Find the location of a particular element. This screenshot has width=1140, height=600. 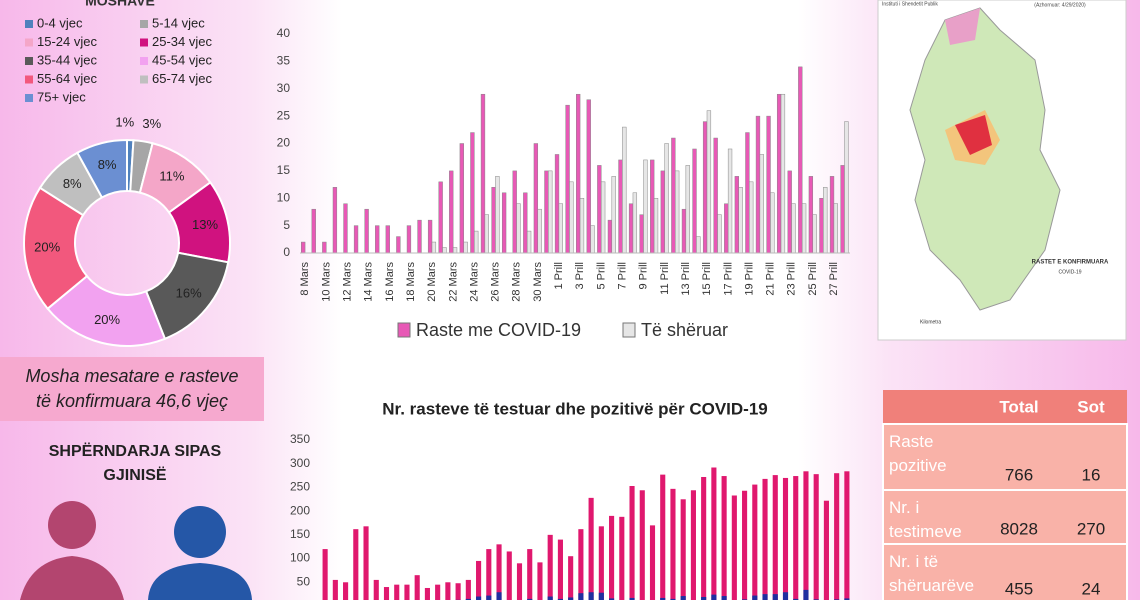

x-tick-label: 17 Prill is located at coordinates (728, 279).